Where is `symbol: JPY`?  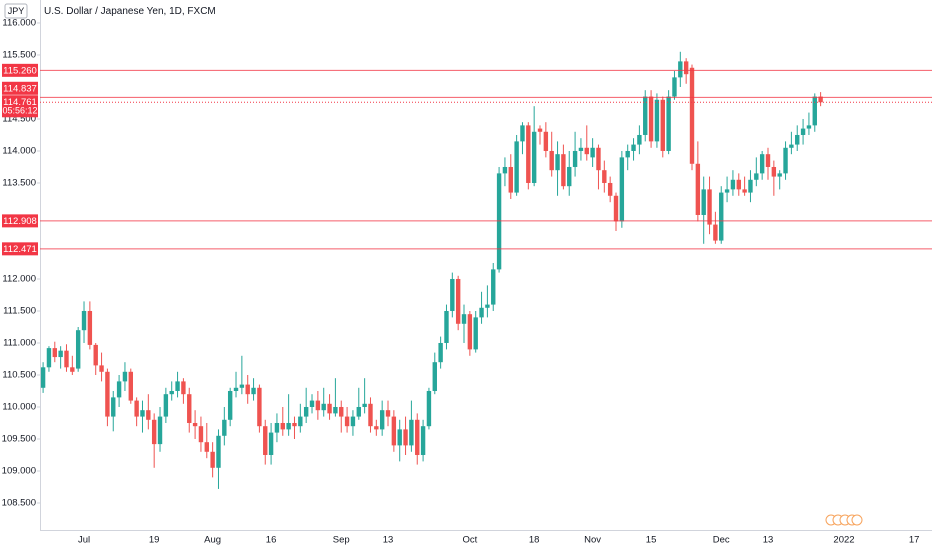
symbol: JPY is located at coordinates (16, 11).